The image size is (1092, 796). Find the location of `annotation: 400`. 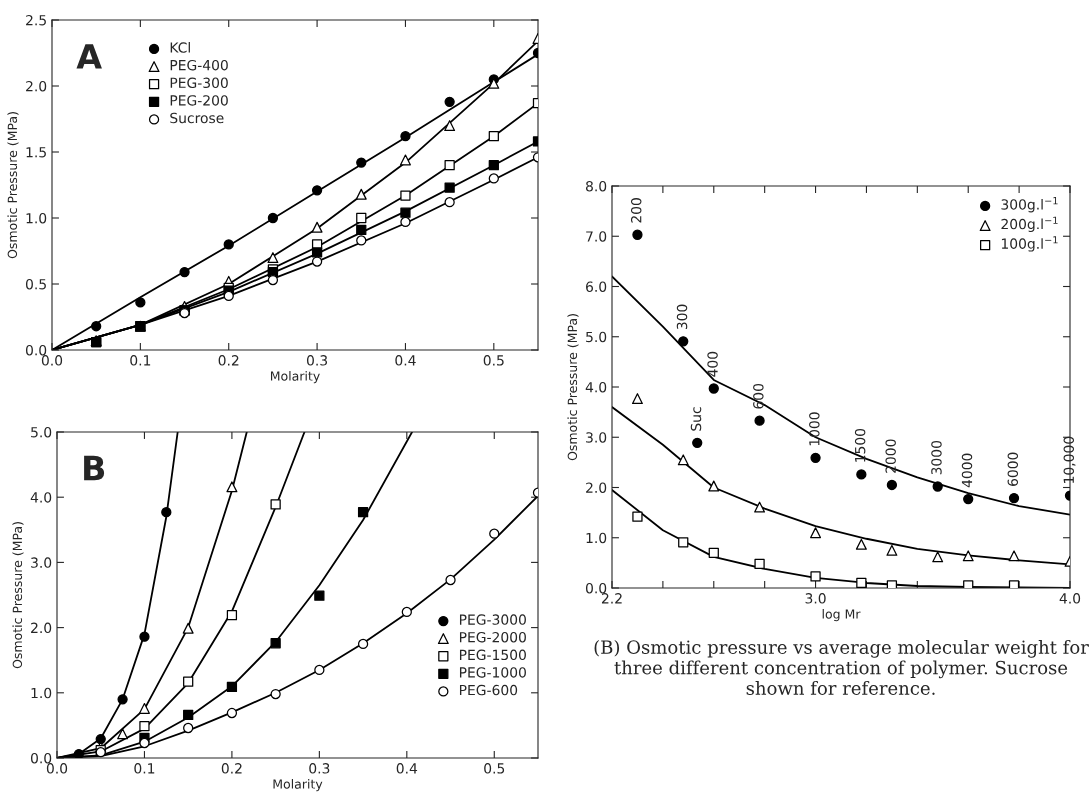

annotation: 400 is located at coordinates (712, 364).